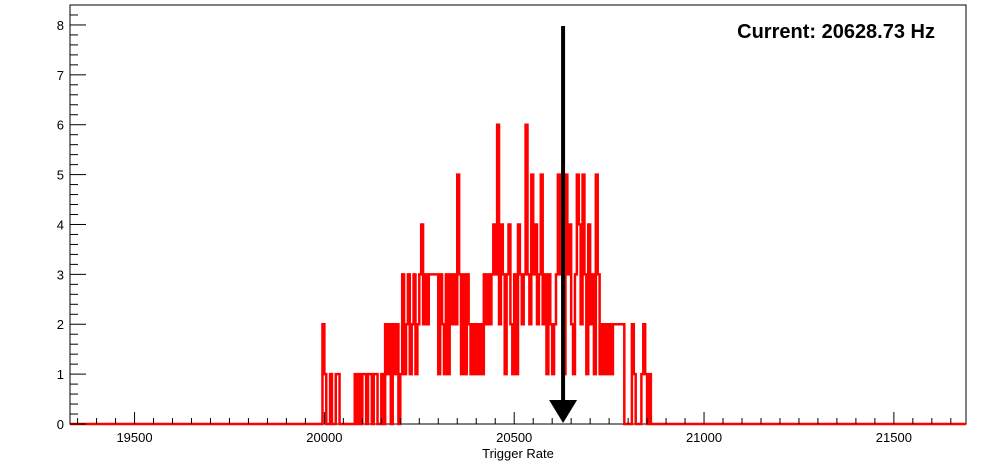  I want to click on y-tick-label: 8, so click(60, 25).